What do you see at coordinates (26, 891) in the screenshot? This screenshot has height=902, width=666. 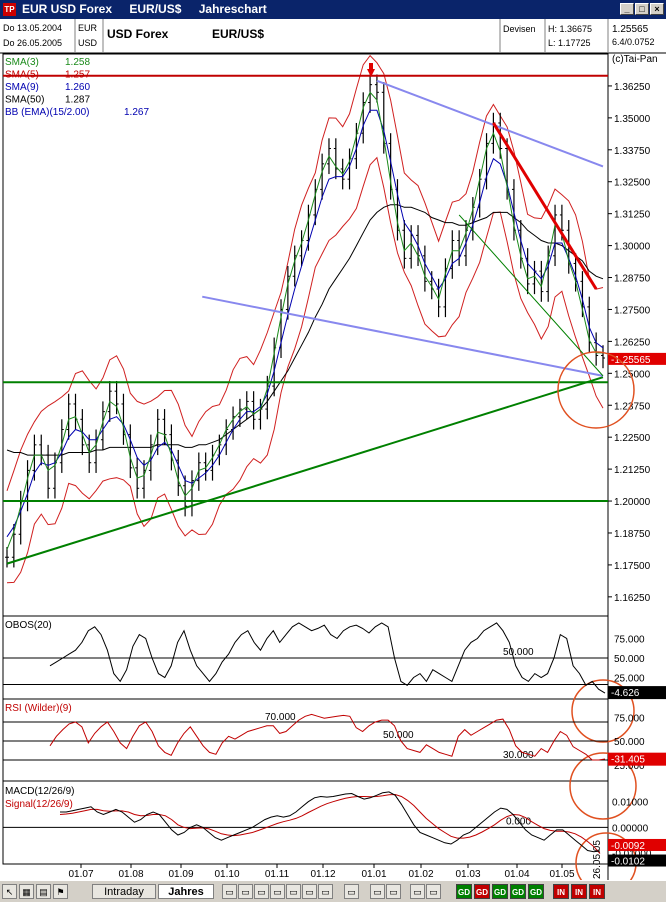 I see `grid-tool-icon: ▦` at bounding box center [26, 891].